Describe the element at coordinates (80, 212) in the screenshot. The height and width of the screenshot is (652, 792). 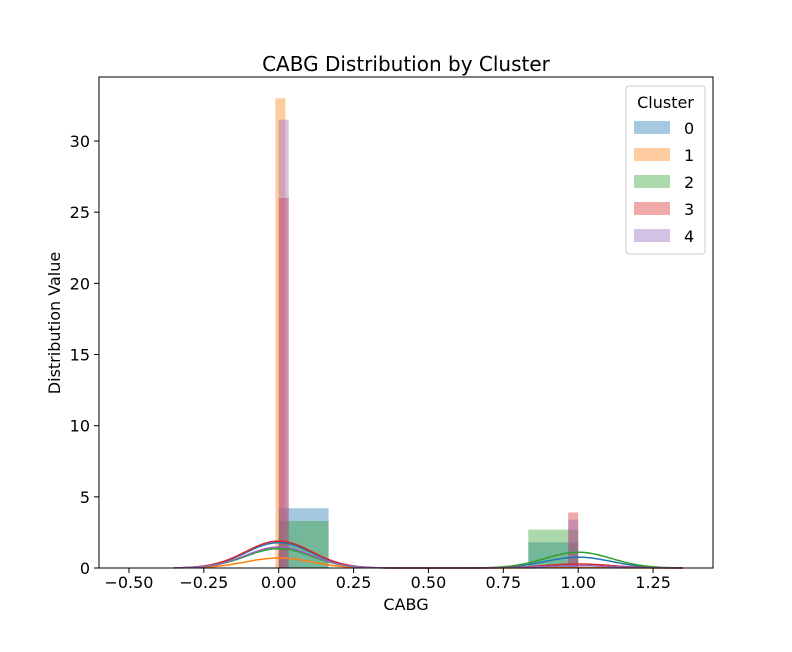
I see `y-tick-label: 25` at that location.